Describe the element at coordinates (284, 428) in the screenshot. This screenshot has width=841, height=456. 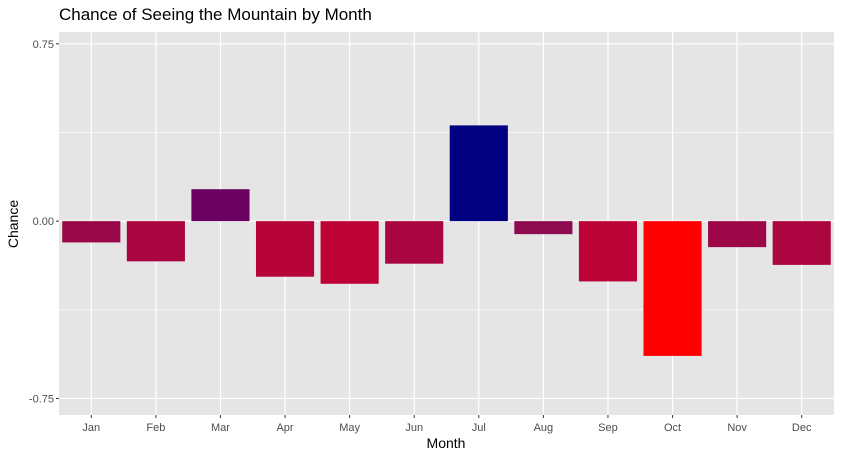
I see `x-tick-label: Apr` at that location.